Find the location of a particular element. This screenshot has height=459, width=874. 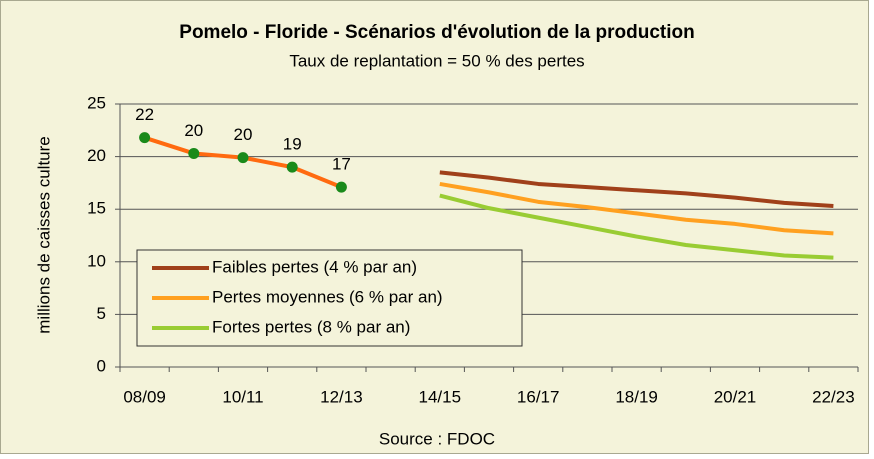

y-tick-label: 5 is located at coordinates (101, 313).